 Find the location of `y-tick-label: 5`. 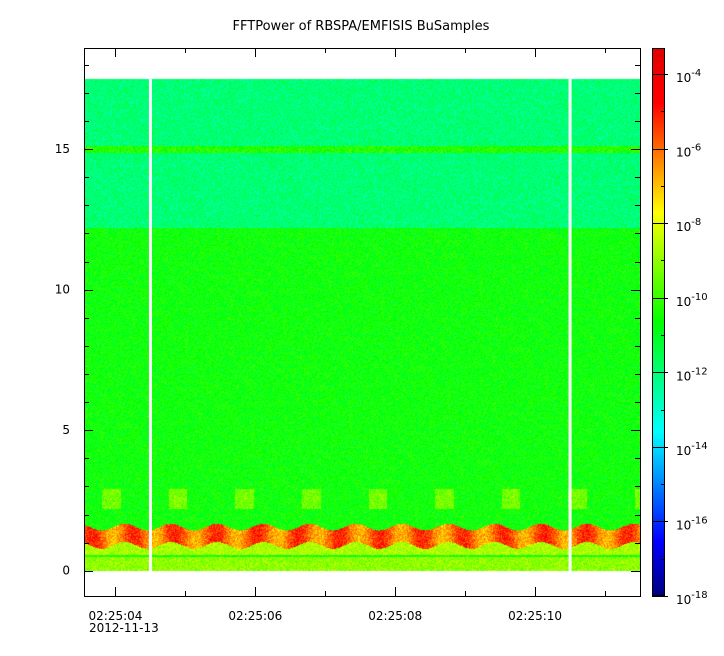

y-tick-label: 5 is located at coordinates (66, 430).